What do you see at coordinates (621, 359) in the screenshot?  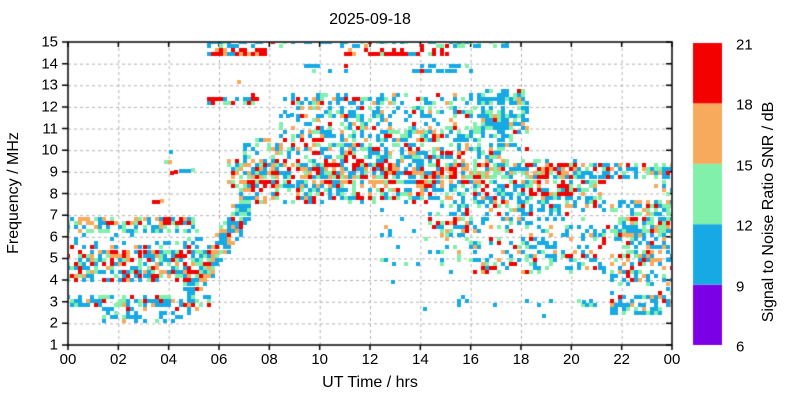 I see `x-tick-label: 22` at bounding box center [621, 359].